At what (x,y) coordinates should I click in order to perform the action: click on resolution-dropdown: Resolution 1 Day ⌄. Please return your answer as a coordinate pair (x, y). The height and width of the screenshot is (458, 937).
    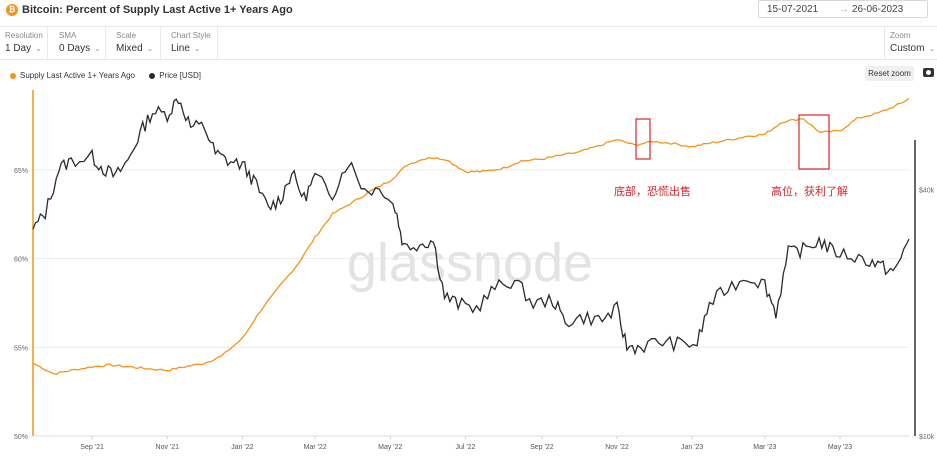
    Looking at the image, I should click on (24, 43).